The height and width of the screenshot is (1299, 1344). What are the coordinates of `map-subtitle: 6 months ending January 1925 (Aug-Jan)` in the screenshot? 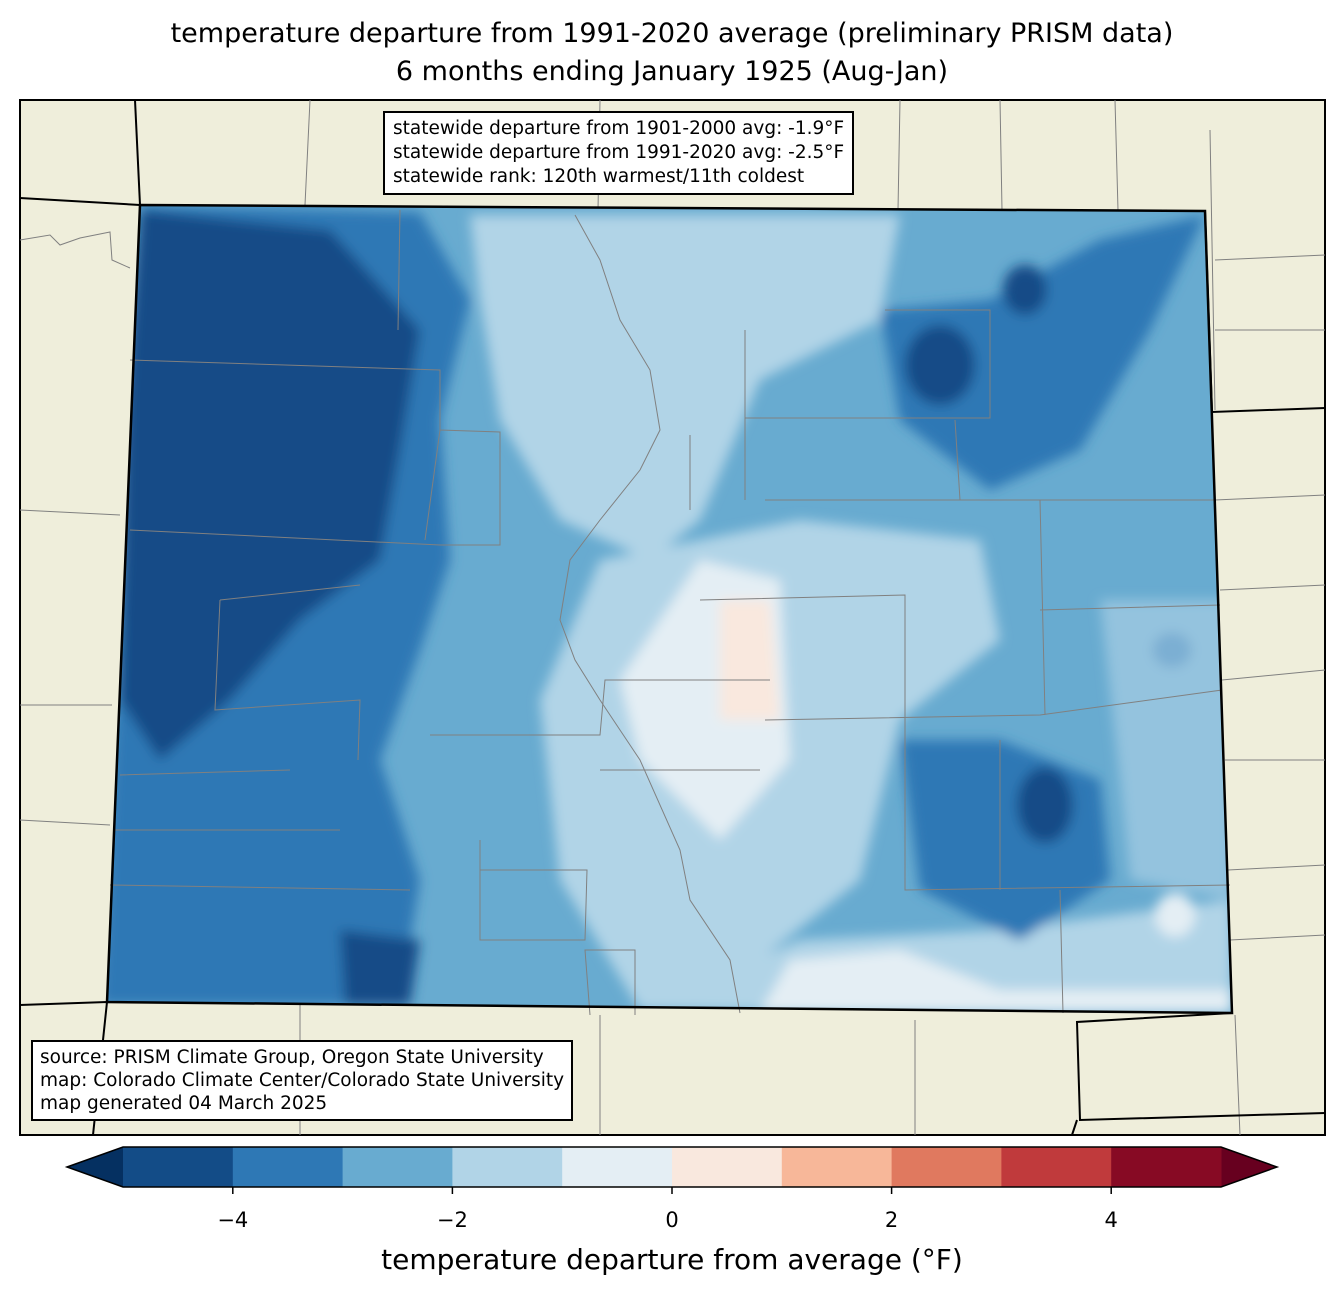 It's located at (672, 71).